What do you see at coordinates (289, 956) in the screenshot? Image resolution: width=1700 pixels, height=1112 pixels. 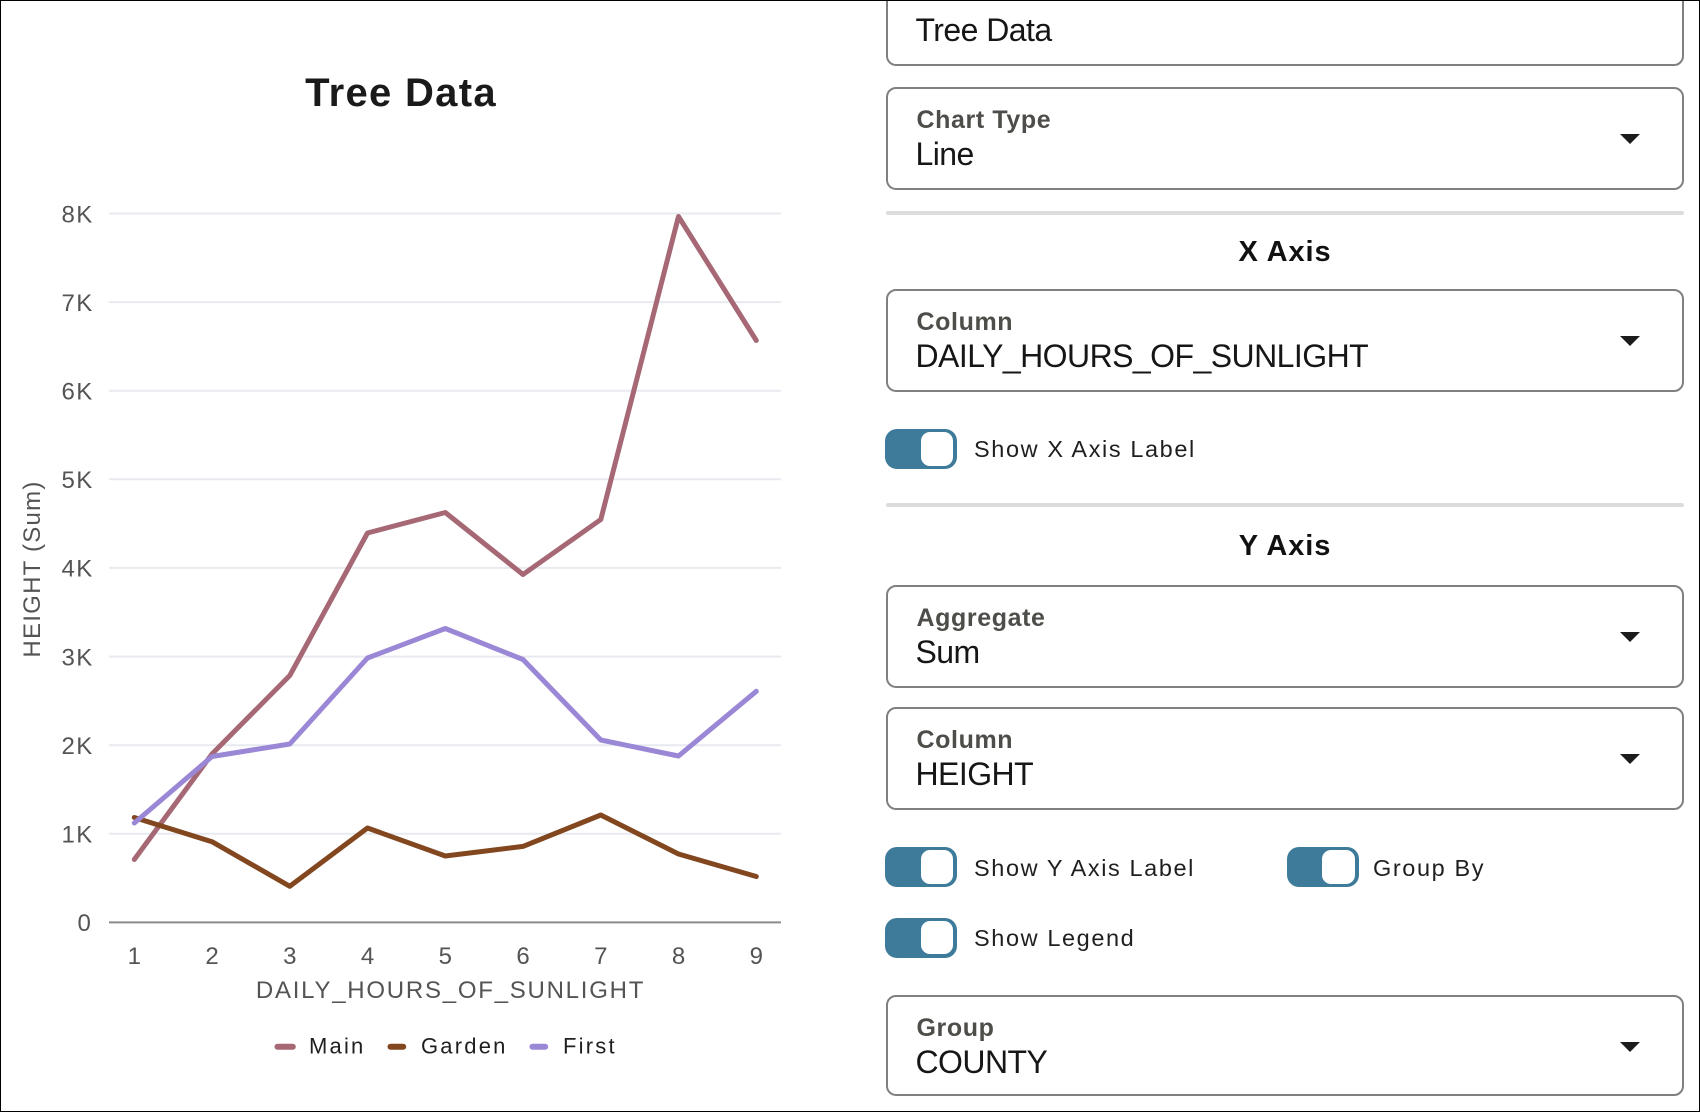 I see `svg-text: 3` at bounding box center [289, 956].